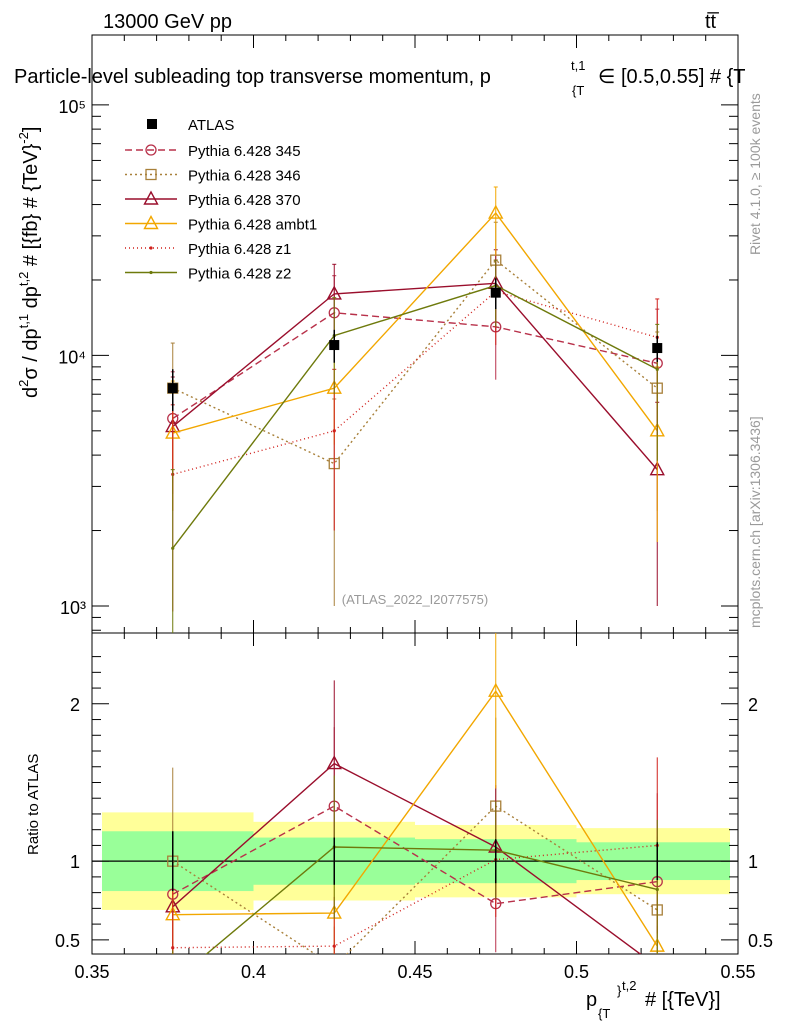 The height and width of the screenshot is (1024, 786). Describe the element at coordinates (75, 862) in the screenshot. I see `ratio-y-tick-label: 1` at that location.